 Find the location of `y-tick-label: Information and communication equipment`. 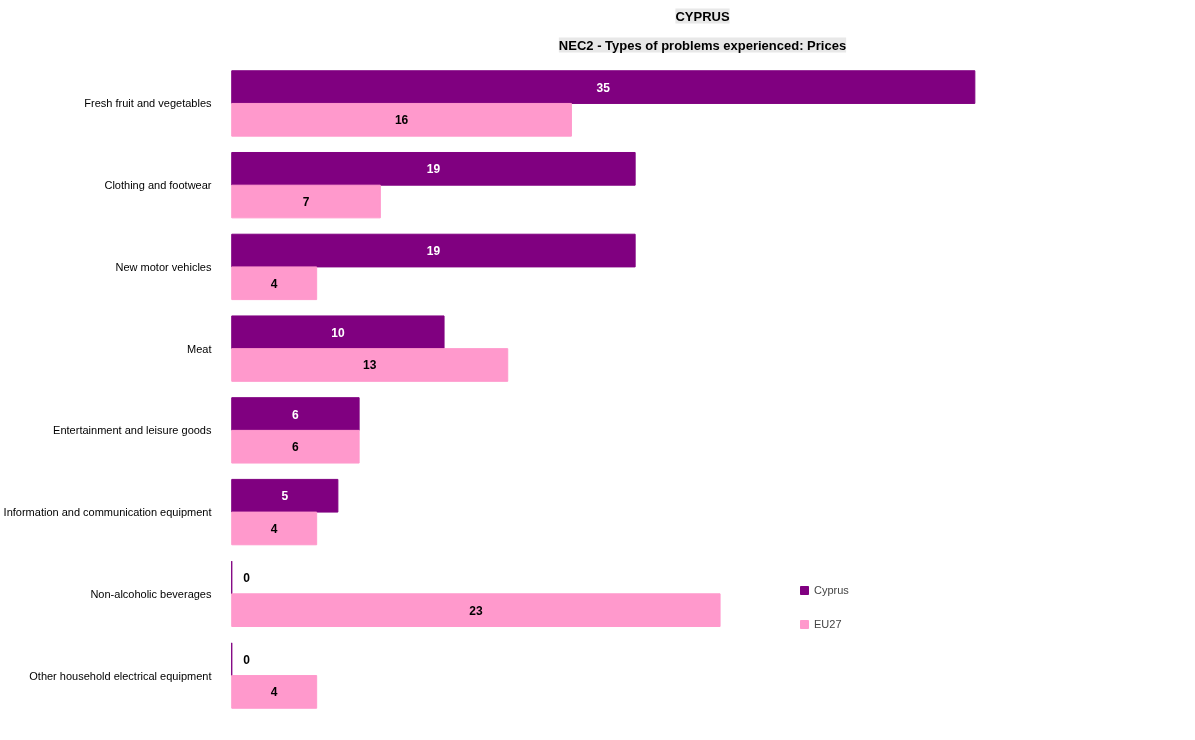

y-tick-label: Information and communication equipment is located at coordinates (107, 512).